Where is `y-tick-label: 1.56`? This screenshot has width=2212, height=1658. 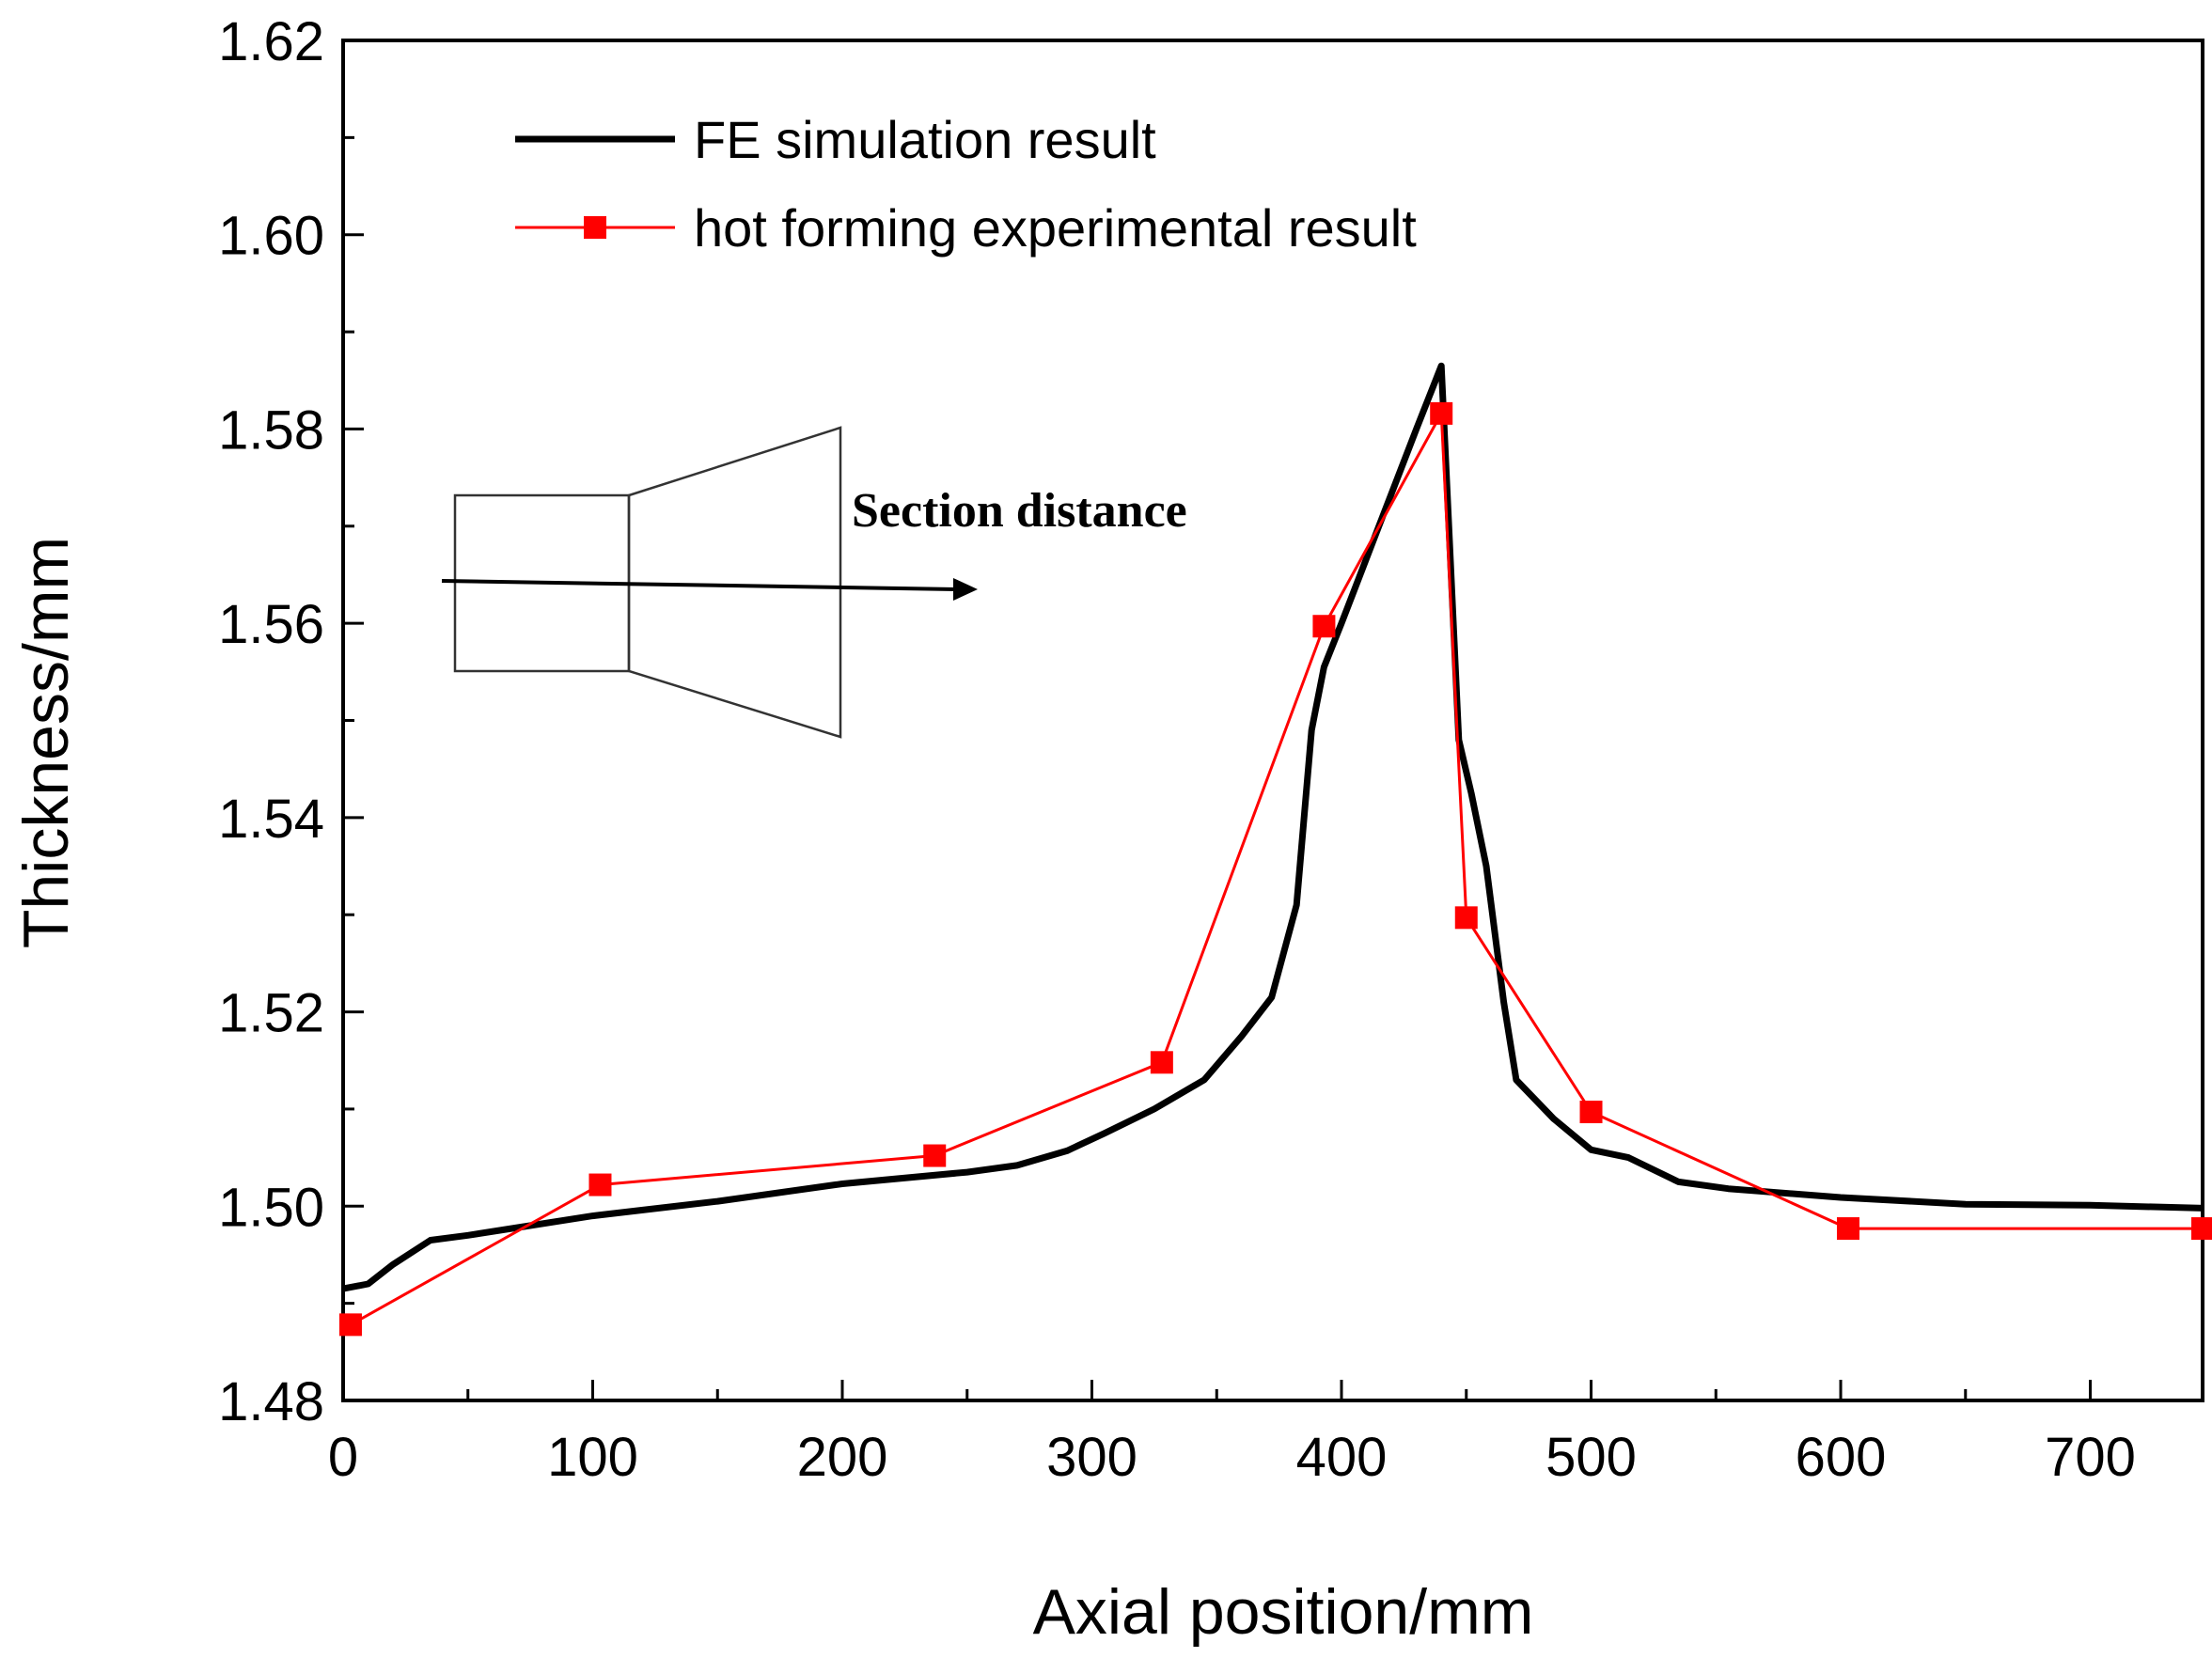 y-tick-label: 1.56 is located at coordinates (271, 624).